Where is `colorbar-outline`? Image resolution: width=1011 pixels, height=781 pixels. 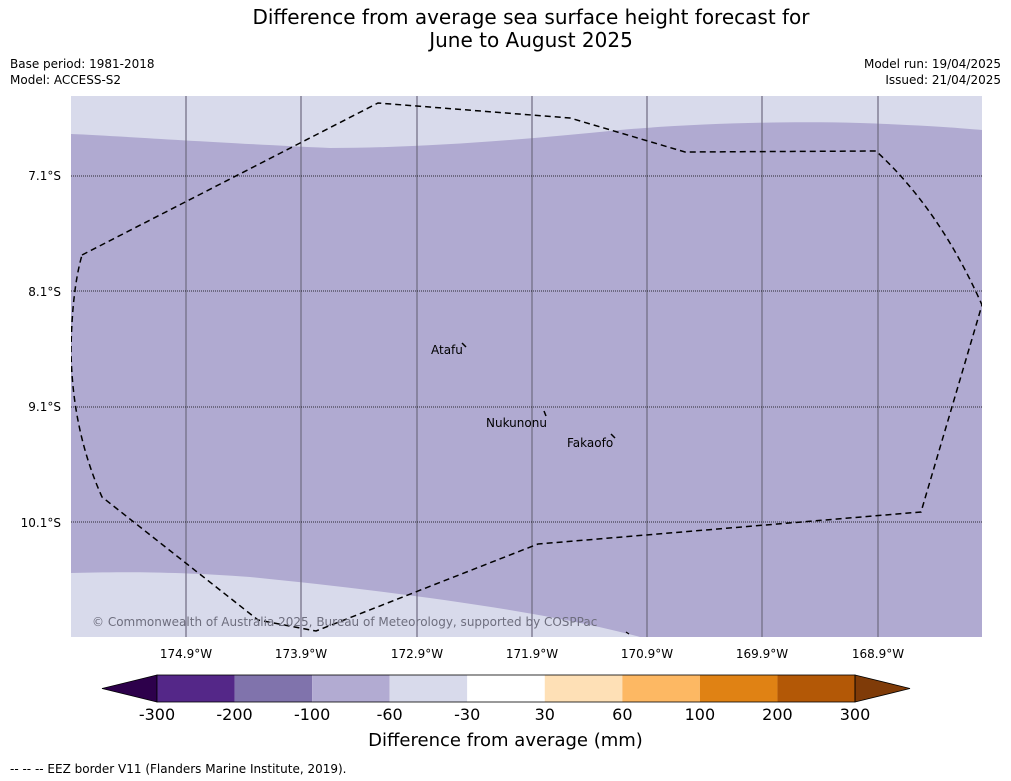
colorbar-outline is located at coordinates (506, 688).